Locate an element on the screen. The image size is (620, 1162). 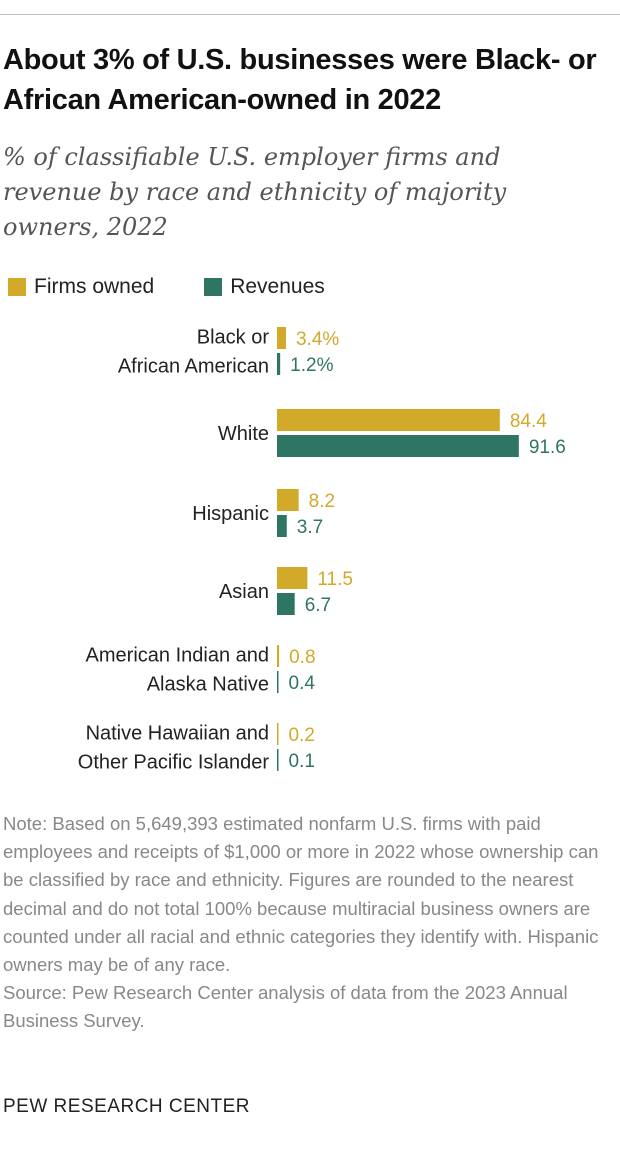
legend-swatch-firms is located at coordinates (17, 287).